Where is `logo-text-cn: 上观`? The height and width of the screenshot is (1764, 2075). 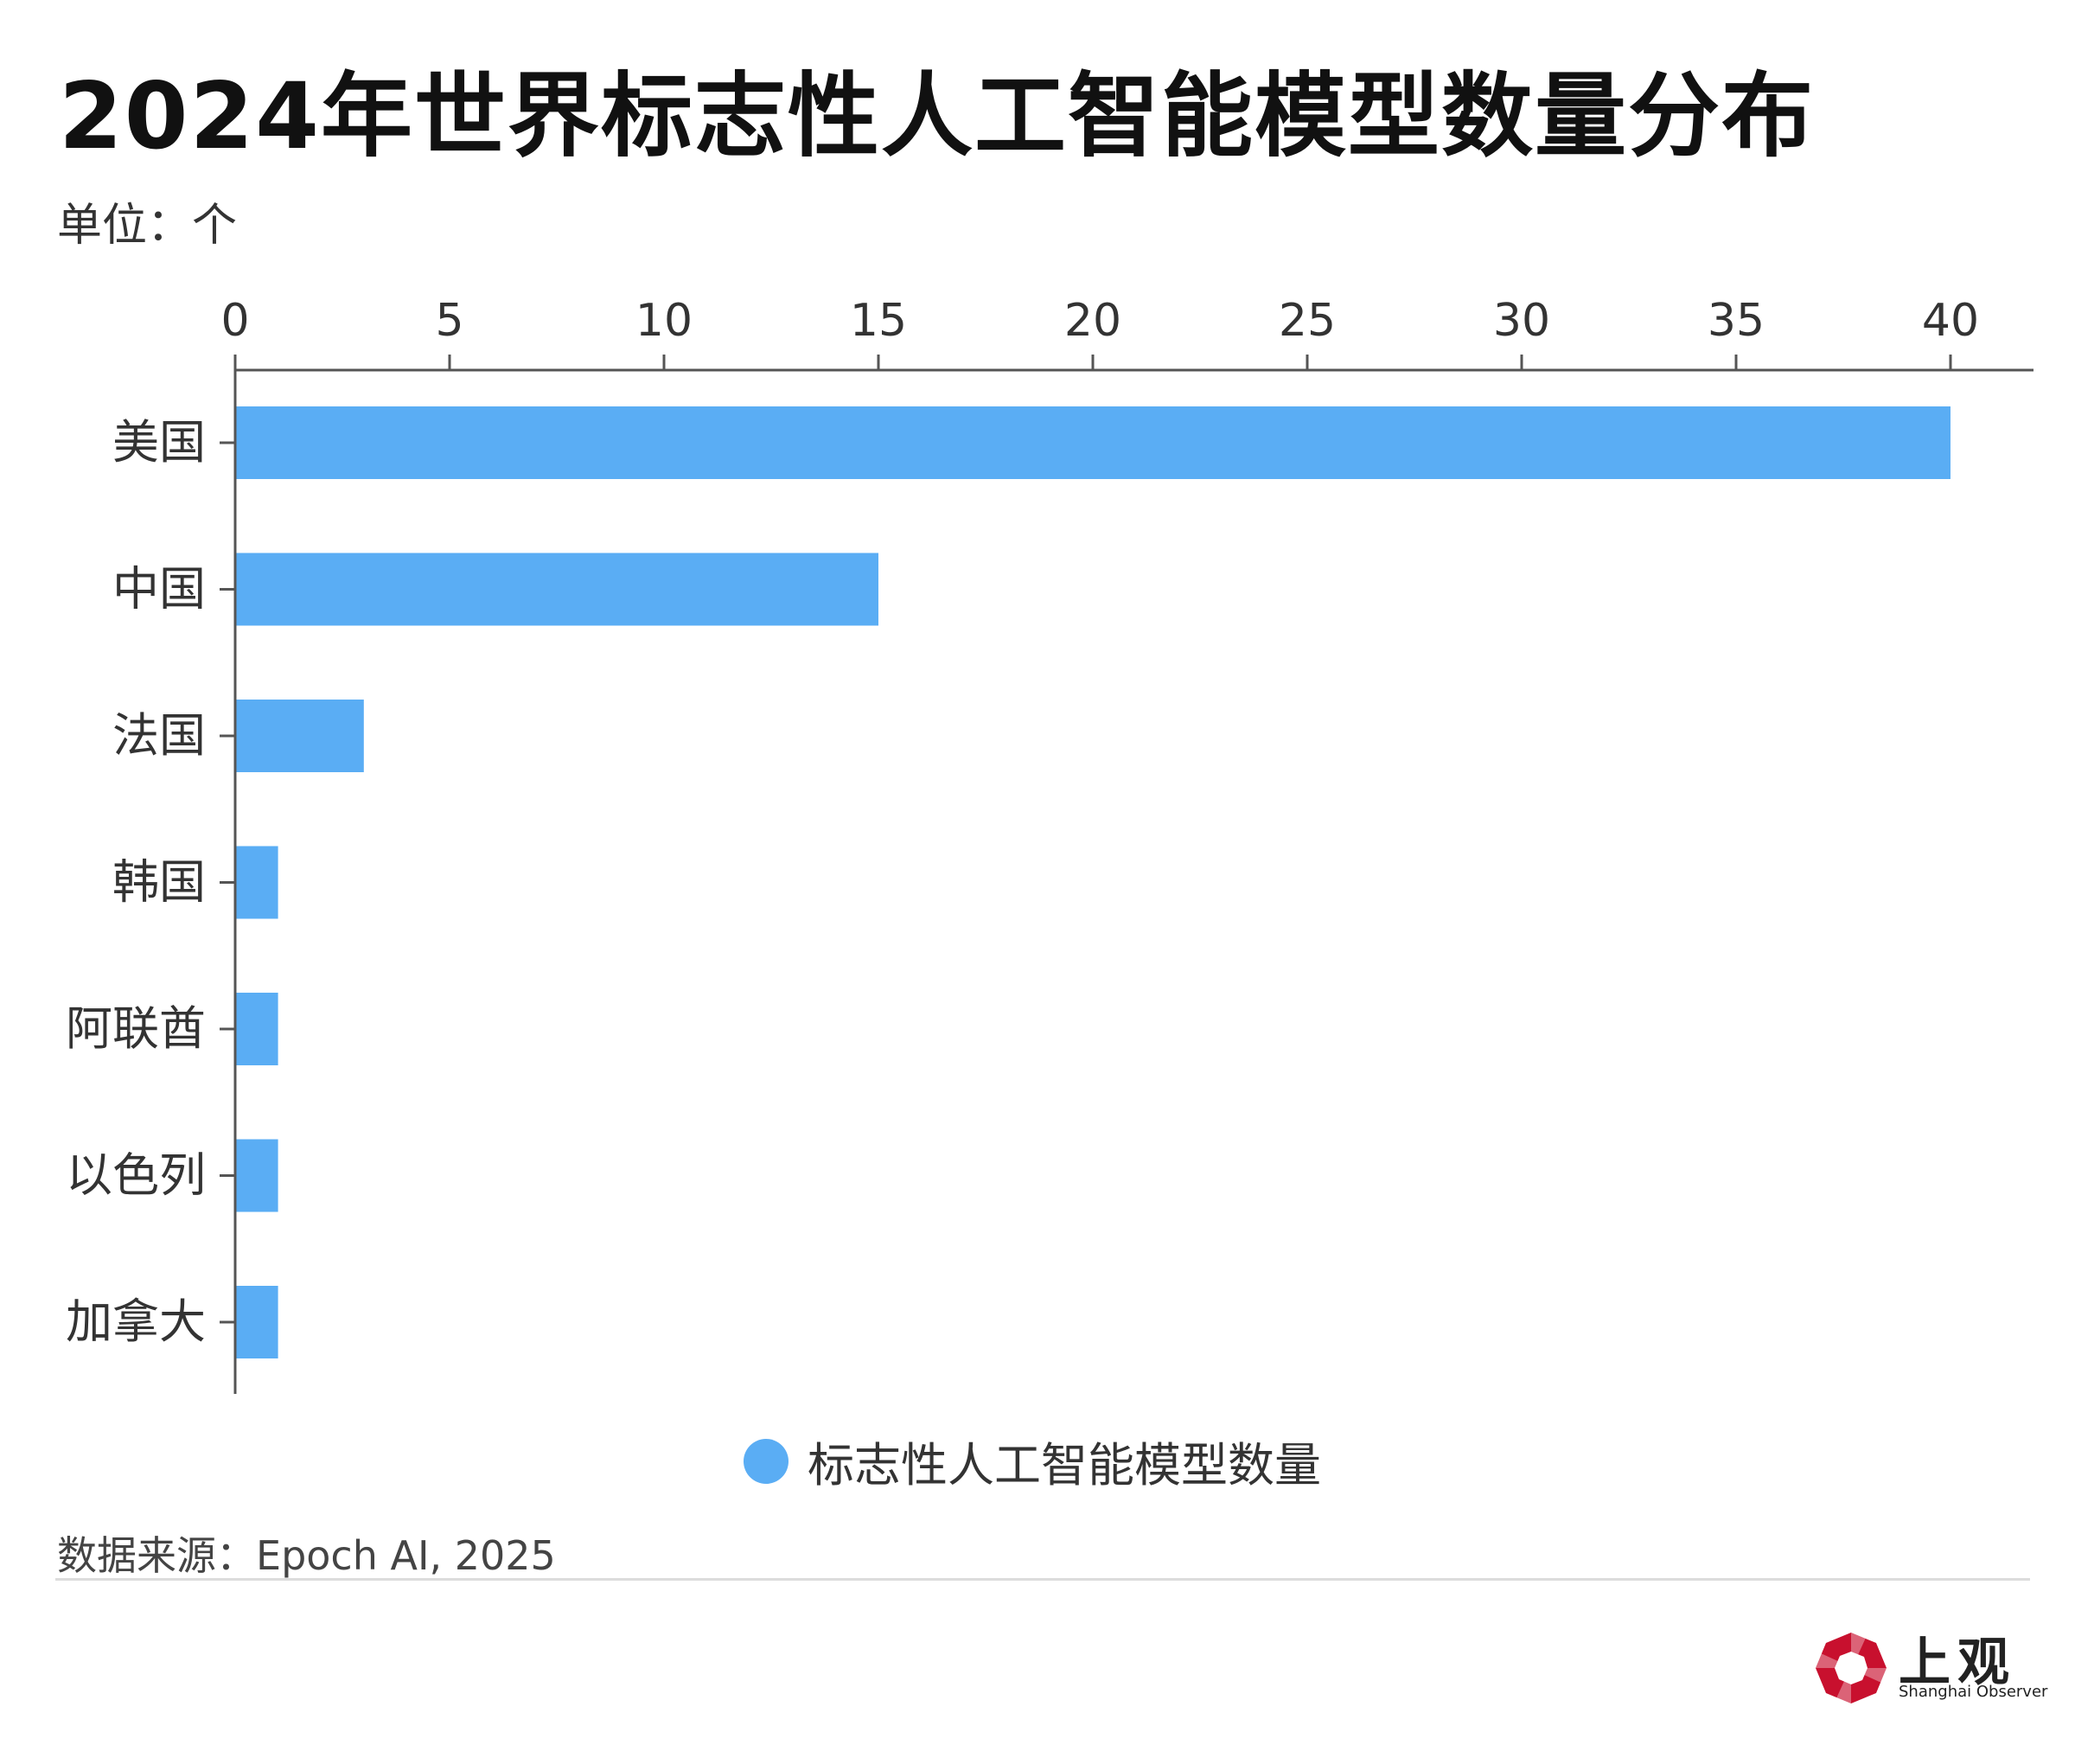
logo-text-cn: 上观 is located at coordinates (1958, 1663).